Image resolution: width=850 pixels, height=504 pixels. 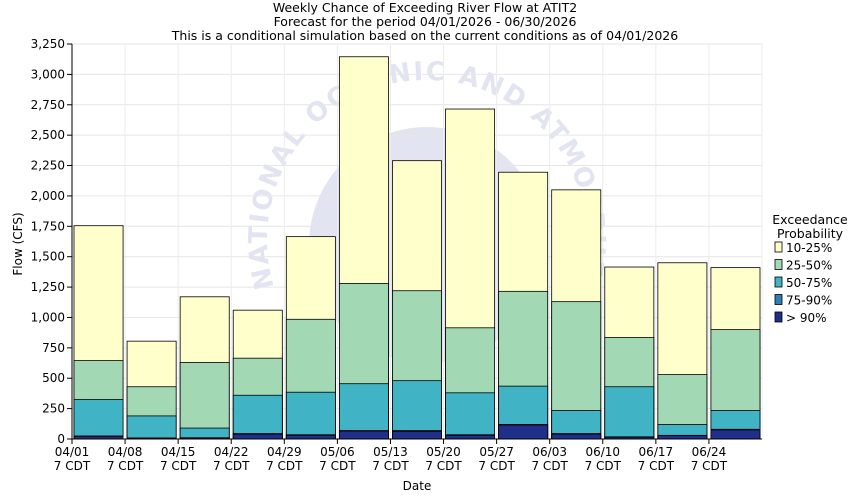 I want to click on y-tick-label: 500, so click(x=53, y=378).